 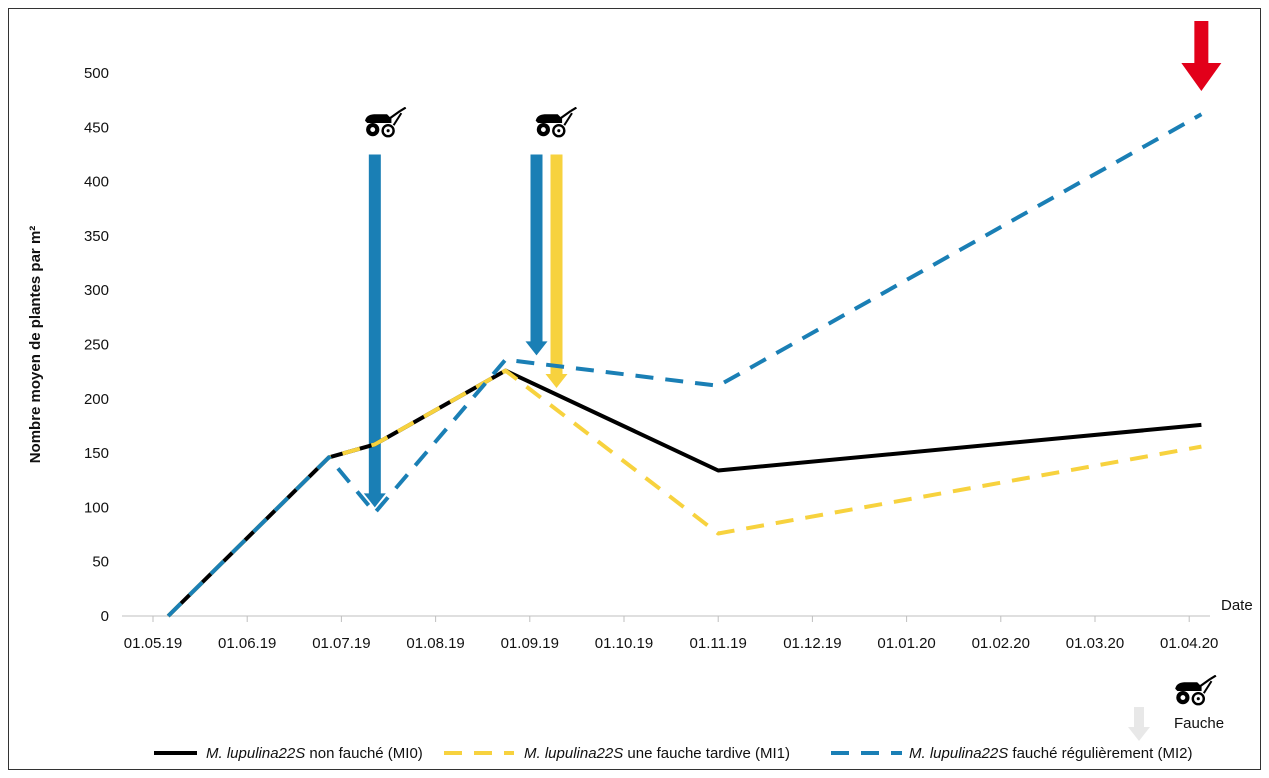 I want to click on fauche-annotation: Fauche, so click(x=1176, y=708).